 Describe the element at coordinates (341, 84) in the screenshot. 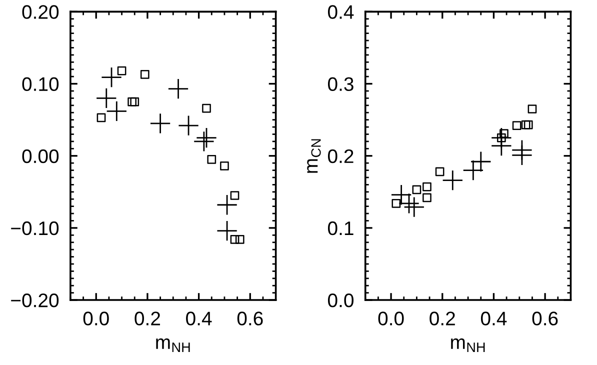

I see `y-tick-label: 0.3` at that location.